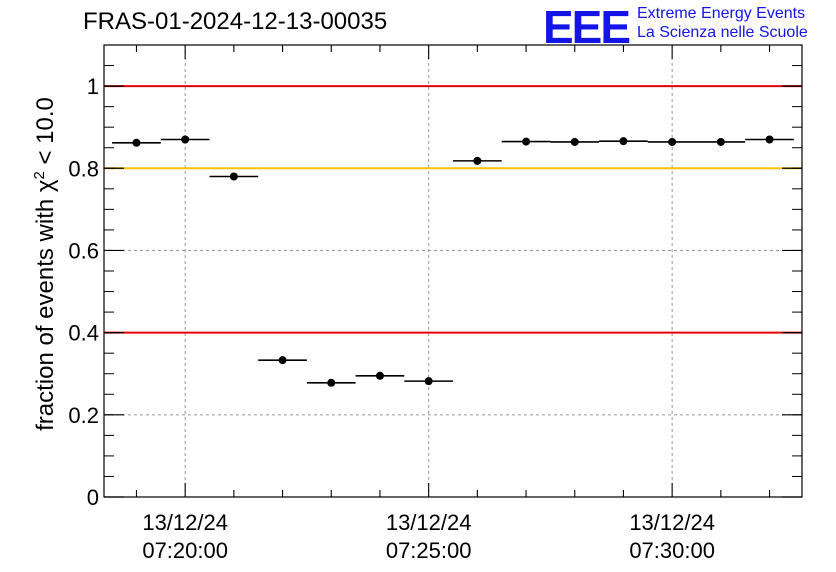 This screenshot has height=572, width=836. I want to click on y-tick-label: 0, so click(93, 497).